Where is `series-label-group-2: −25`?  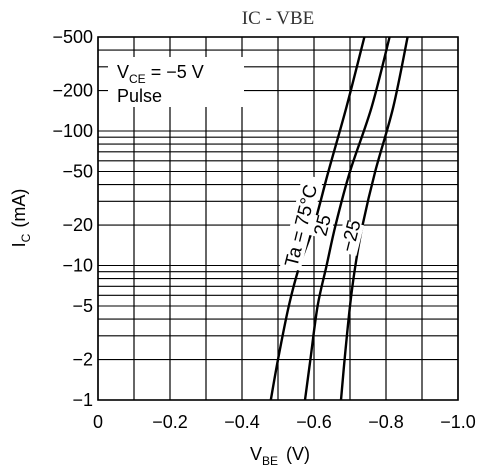 series-label-group-2: −25 is located at coordinates (351, 237).